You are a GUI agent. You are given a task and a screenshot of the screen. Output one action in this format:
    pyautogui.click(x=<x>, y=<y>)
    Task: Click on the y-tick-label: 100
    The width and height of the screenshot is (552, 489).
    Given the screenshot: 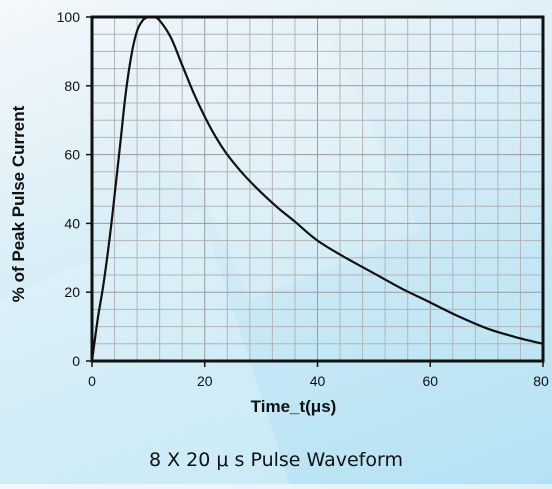 What is the action you would take?
    pyautogui.click(x=69, y=17)
    